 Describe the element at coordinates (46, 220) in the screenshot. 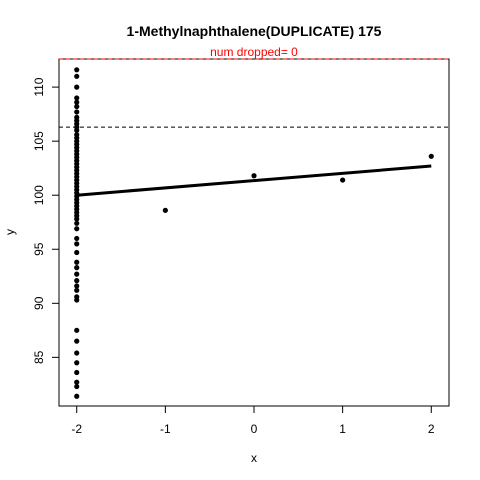

I see `y-axis: 85 90 95 100 105 110` at that location.